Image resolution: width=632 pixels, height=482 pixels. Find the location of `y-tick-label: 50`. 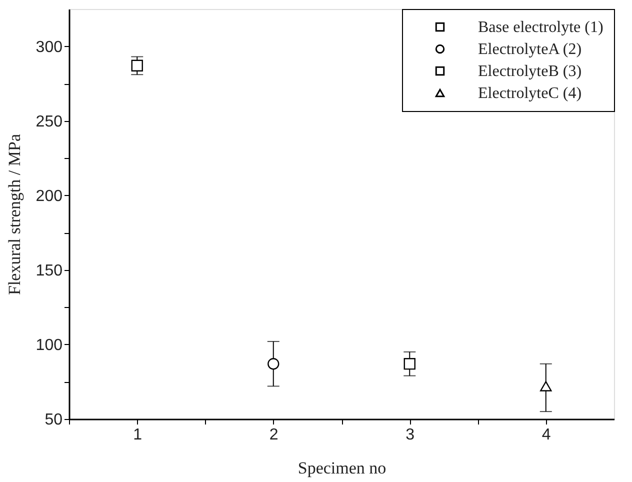

y-tick-label: 50 is located at coordinates (53, 420).